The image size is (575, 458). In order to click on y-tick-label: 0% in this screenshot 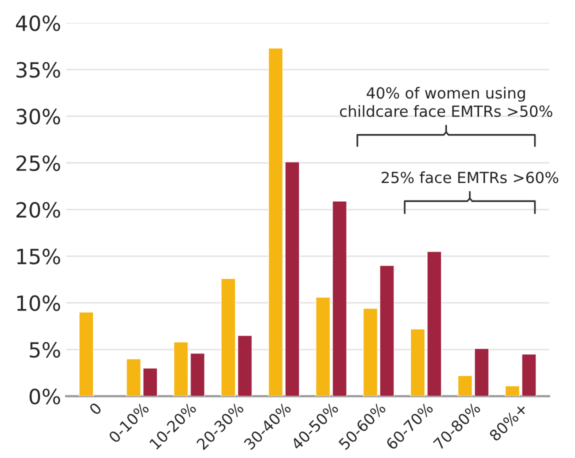, I will do `click(45, 396)`.